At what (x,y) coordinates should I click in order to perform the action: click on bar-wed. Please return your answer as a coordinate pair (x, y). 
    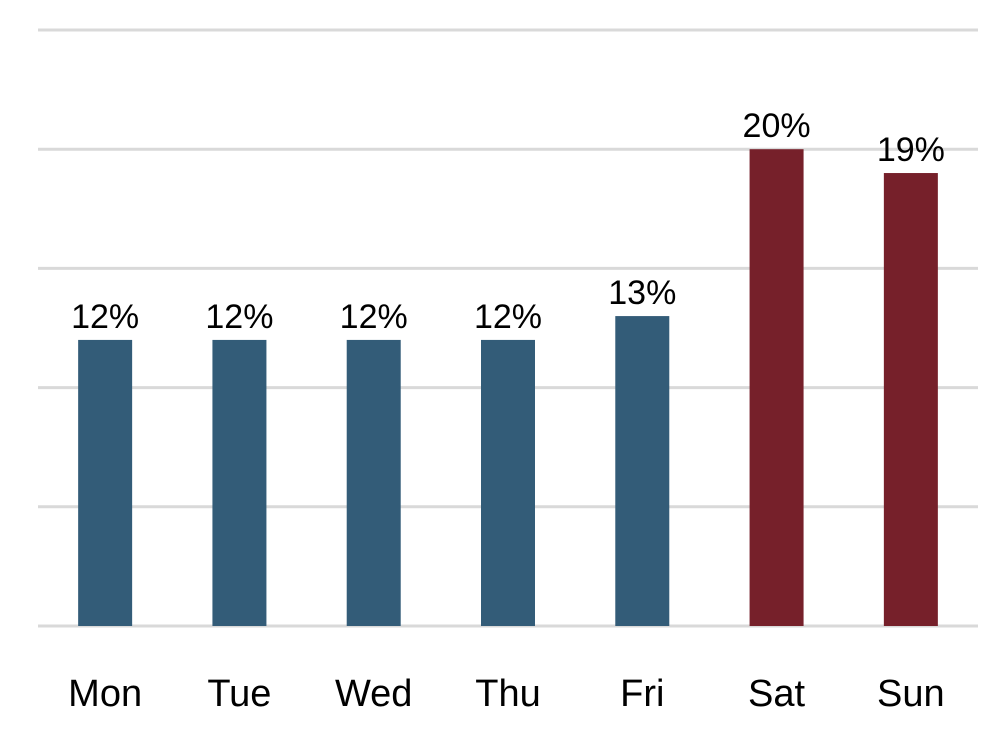
    Looking at the image, I should click on (373, 482).